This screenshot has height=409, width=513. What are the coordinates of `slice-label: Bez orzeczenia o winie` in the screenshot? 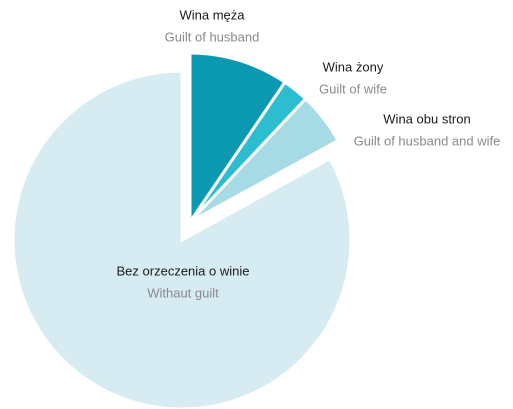 It's located at (183, 270).